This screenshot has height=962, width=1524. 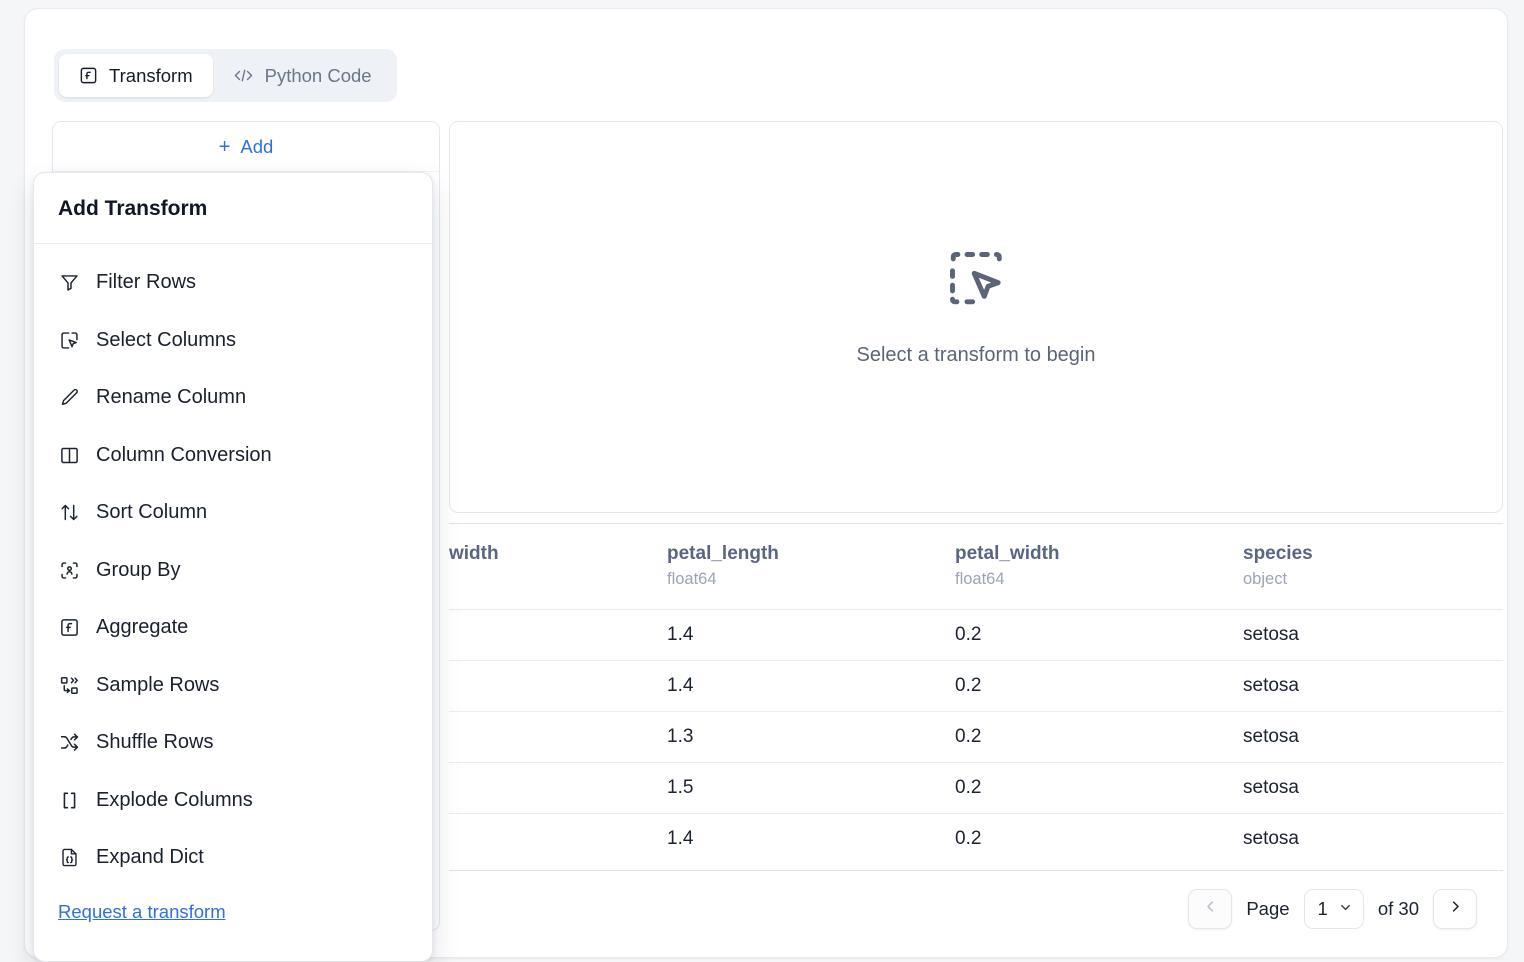 I want to click on shuffle-icon, so click(x=69, y=743).